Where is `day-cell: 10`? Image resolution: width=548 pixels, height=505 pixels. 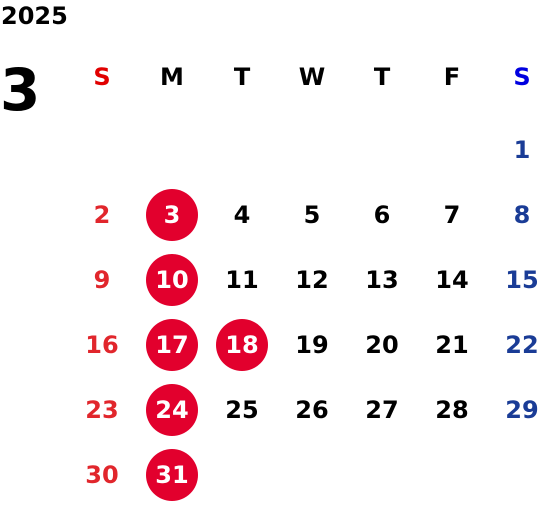 day-cell: 10 is located at coordinates (172, 280).